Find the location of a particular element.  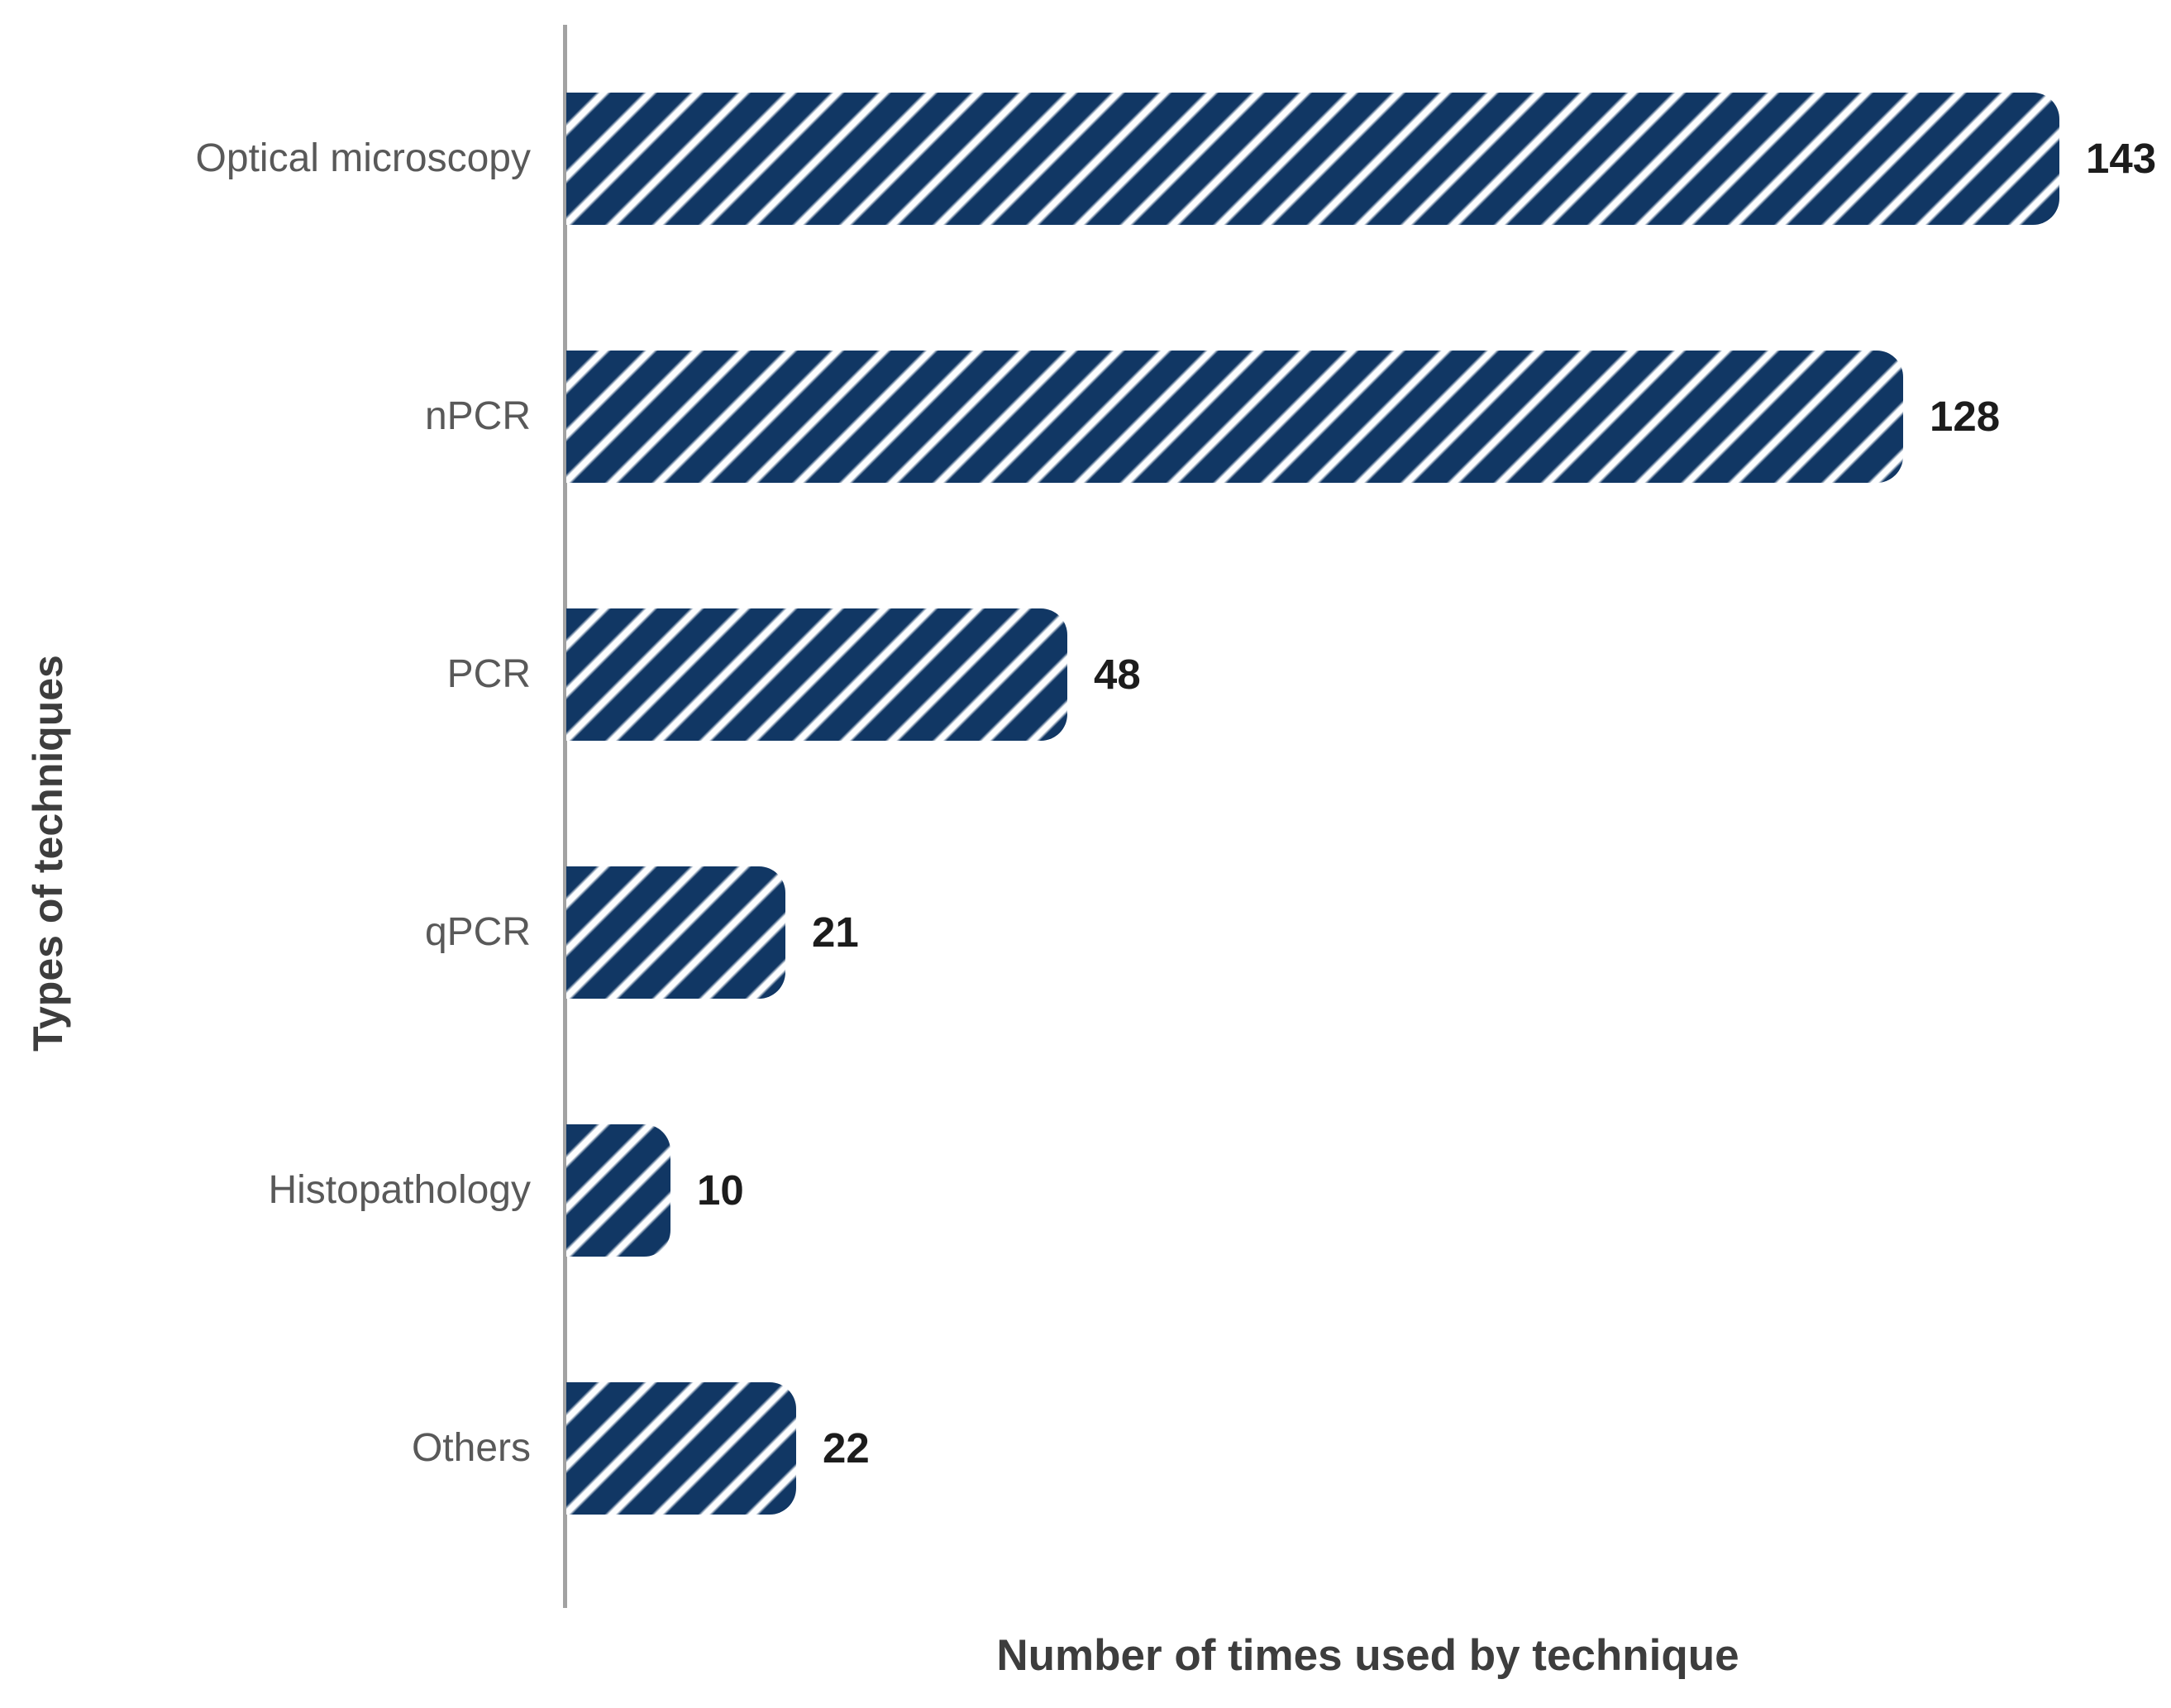

bar-pcr is located at coordinates (816, 674).